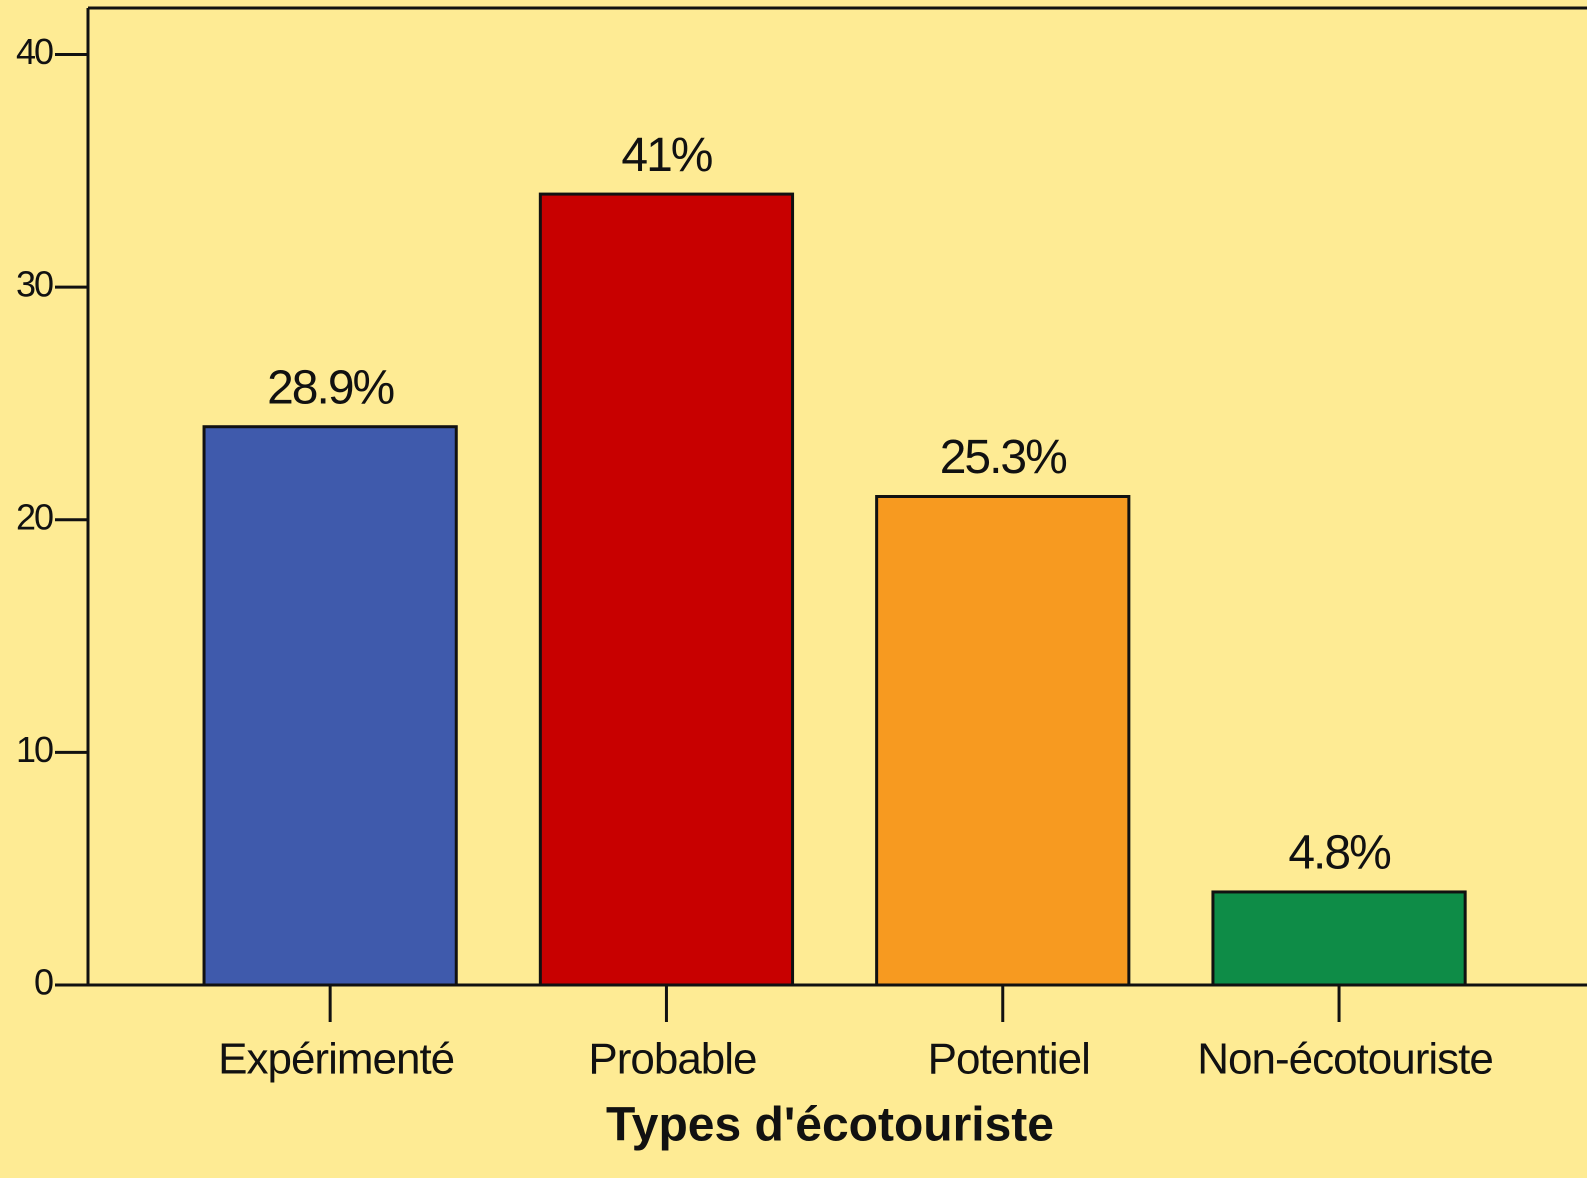 This screenshot has height=1178, width=1587. Describe the element at coordinates (43, 982) in the screenshot. I see `y-tick-label: 0` at that location.